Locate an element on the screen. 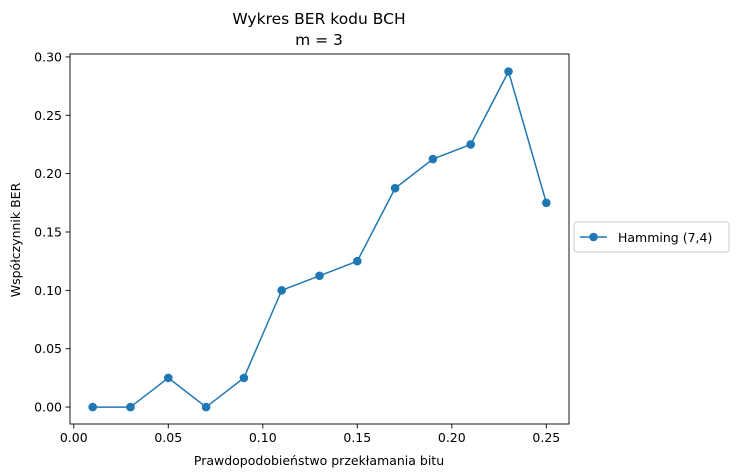 The height and width of the screenshot is (476, 738). y-tick-label: 0.20 is located at coordinates (48, 173).